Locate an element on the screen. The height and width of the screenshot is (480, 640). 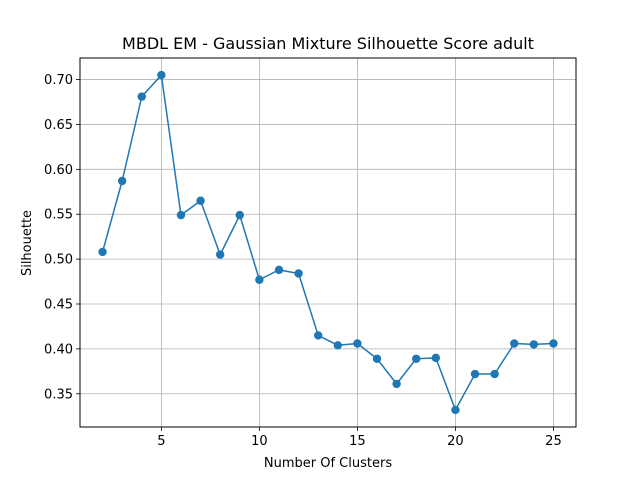
y-tick-label: 0.35 is located at coordinates (58, 394).